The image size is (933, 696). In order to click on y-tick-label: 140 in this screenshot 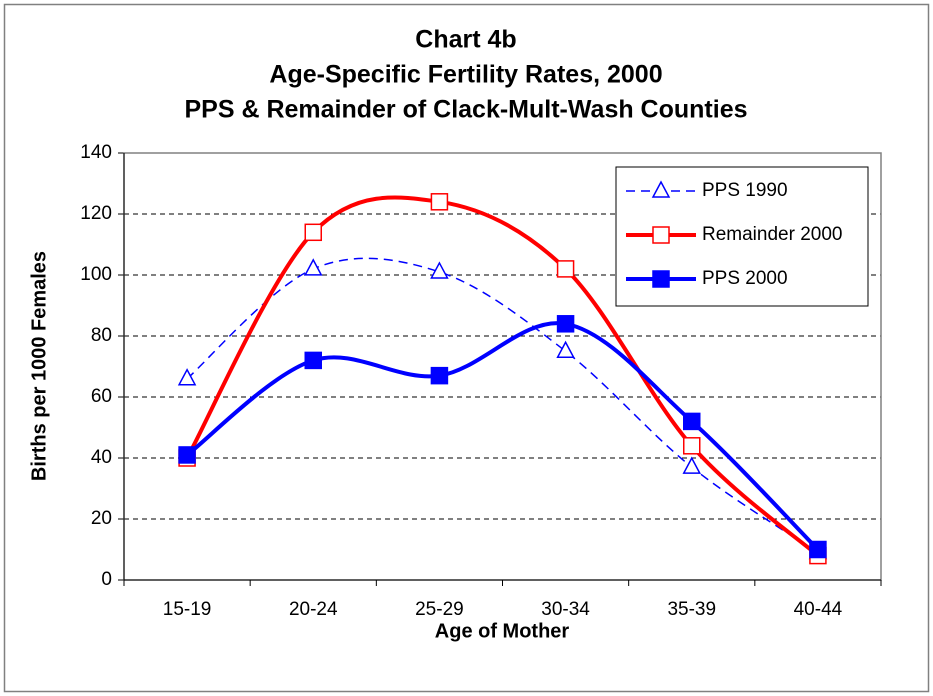, I will do `click(96, 152)`.